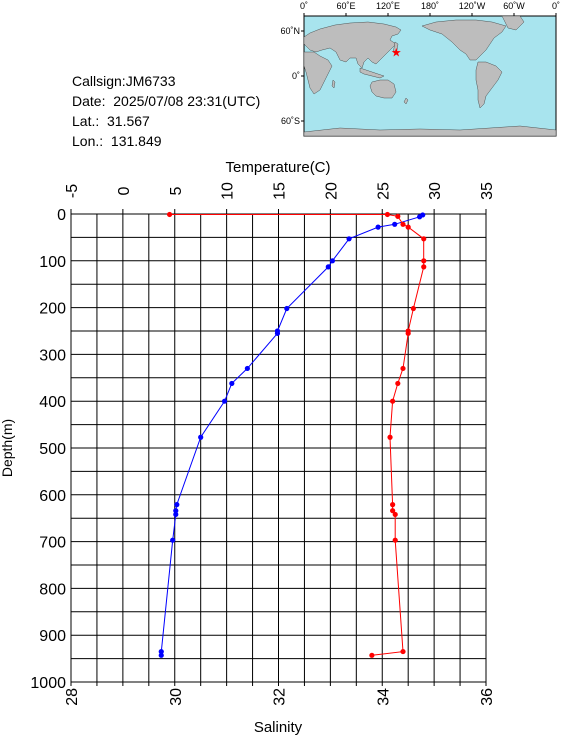 The image size is (564, 736). I want to click on land-madagascar, so click(333, 84).